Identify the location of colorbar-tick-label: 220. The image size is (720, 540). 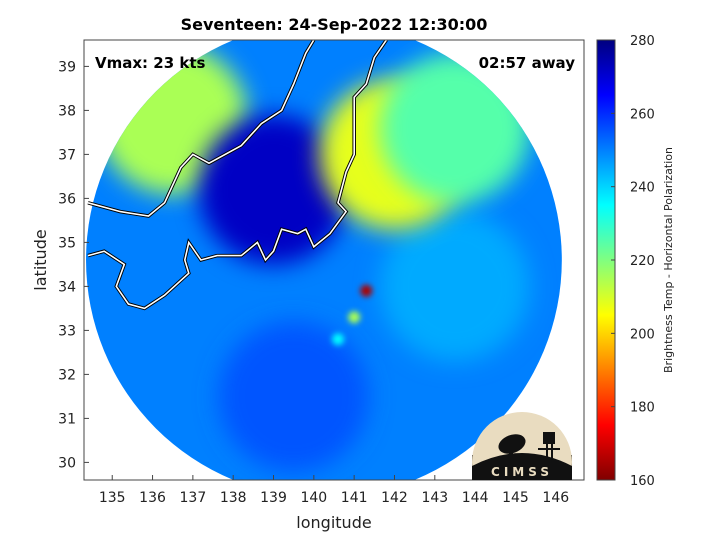
(642, 261).